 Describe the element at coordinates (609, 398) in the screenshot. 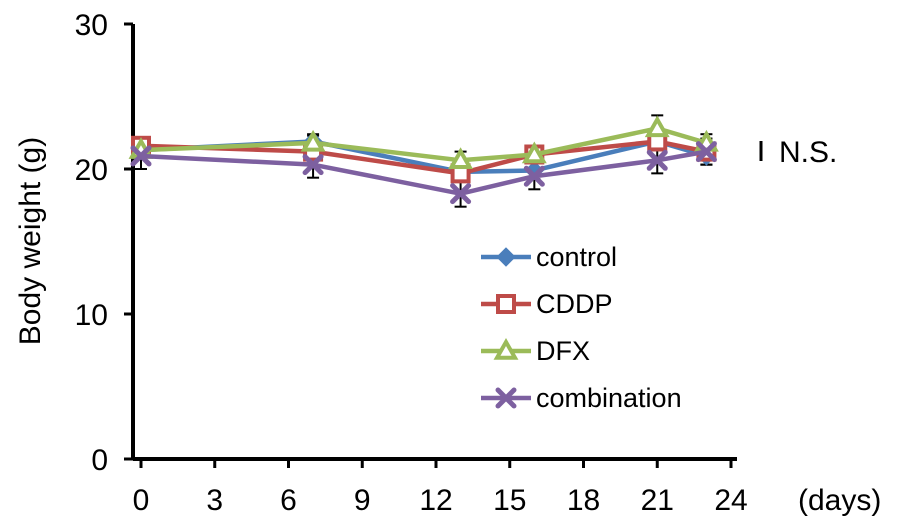

I see `legend-label: combination` at that location.